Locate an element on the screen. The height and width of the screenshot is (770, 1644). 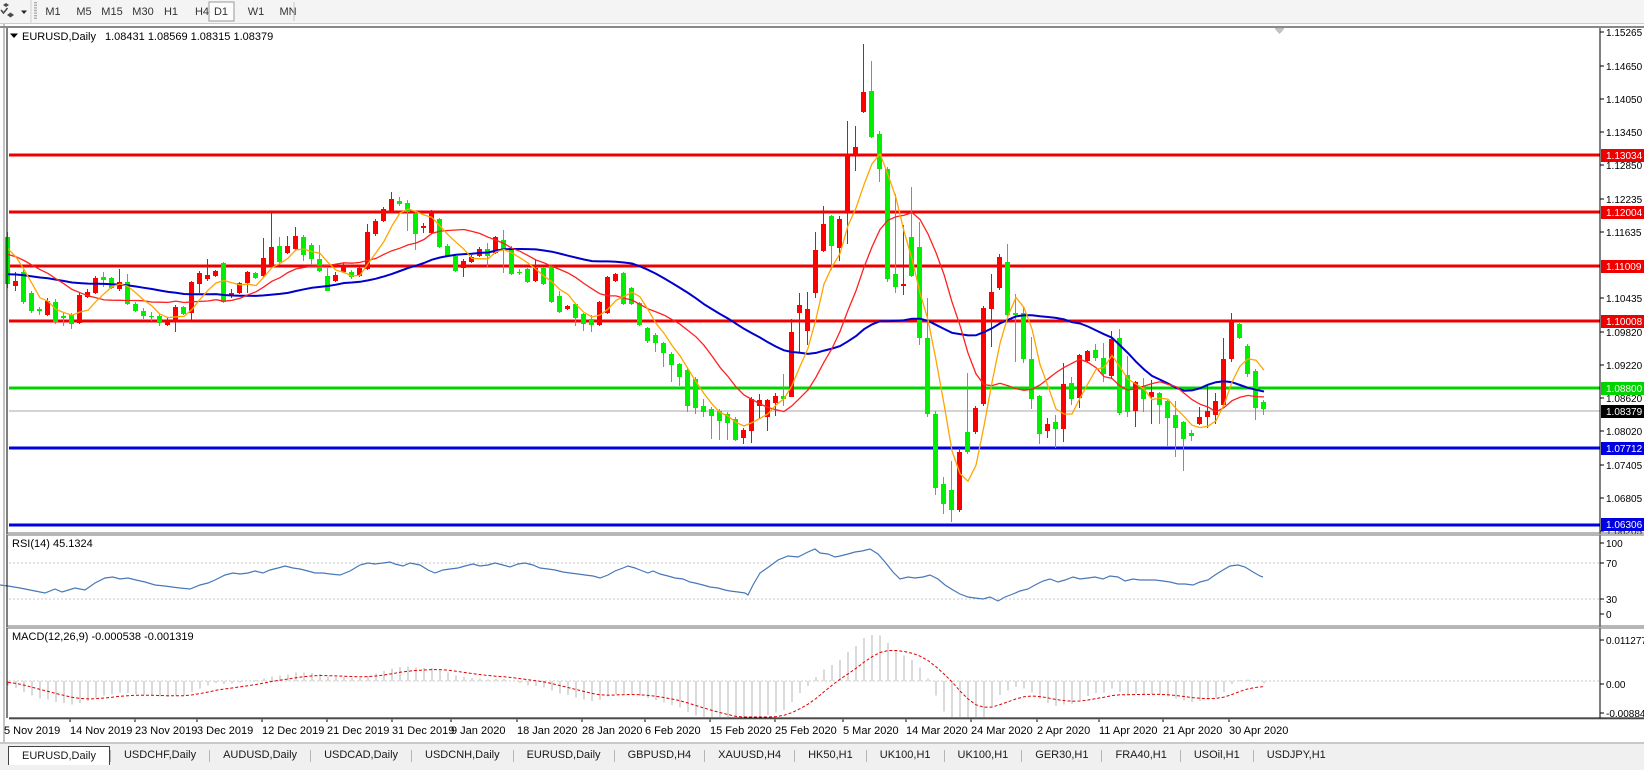
svg-text: 1.08620 is located at coordinates (1624, 399).